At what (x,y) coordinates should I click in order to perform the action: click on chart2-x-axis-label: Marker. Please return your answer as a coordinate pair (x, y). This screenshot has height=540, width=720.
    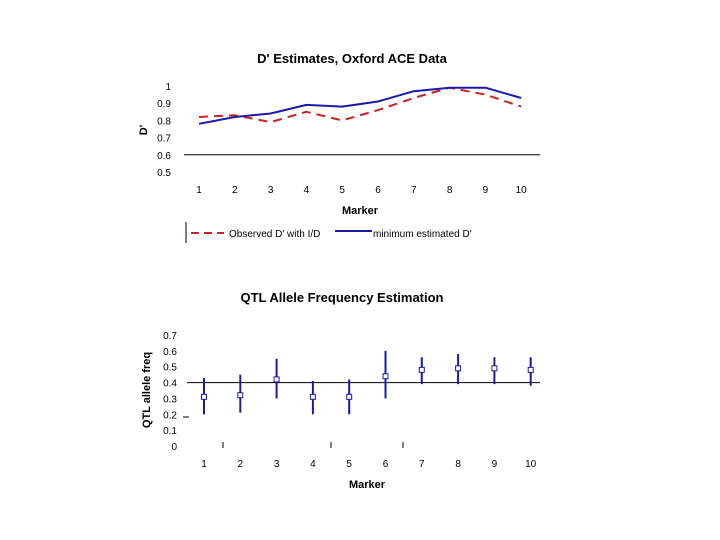
    Looking at the image, I should click on (367, 485).